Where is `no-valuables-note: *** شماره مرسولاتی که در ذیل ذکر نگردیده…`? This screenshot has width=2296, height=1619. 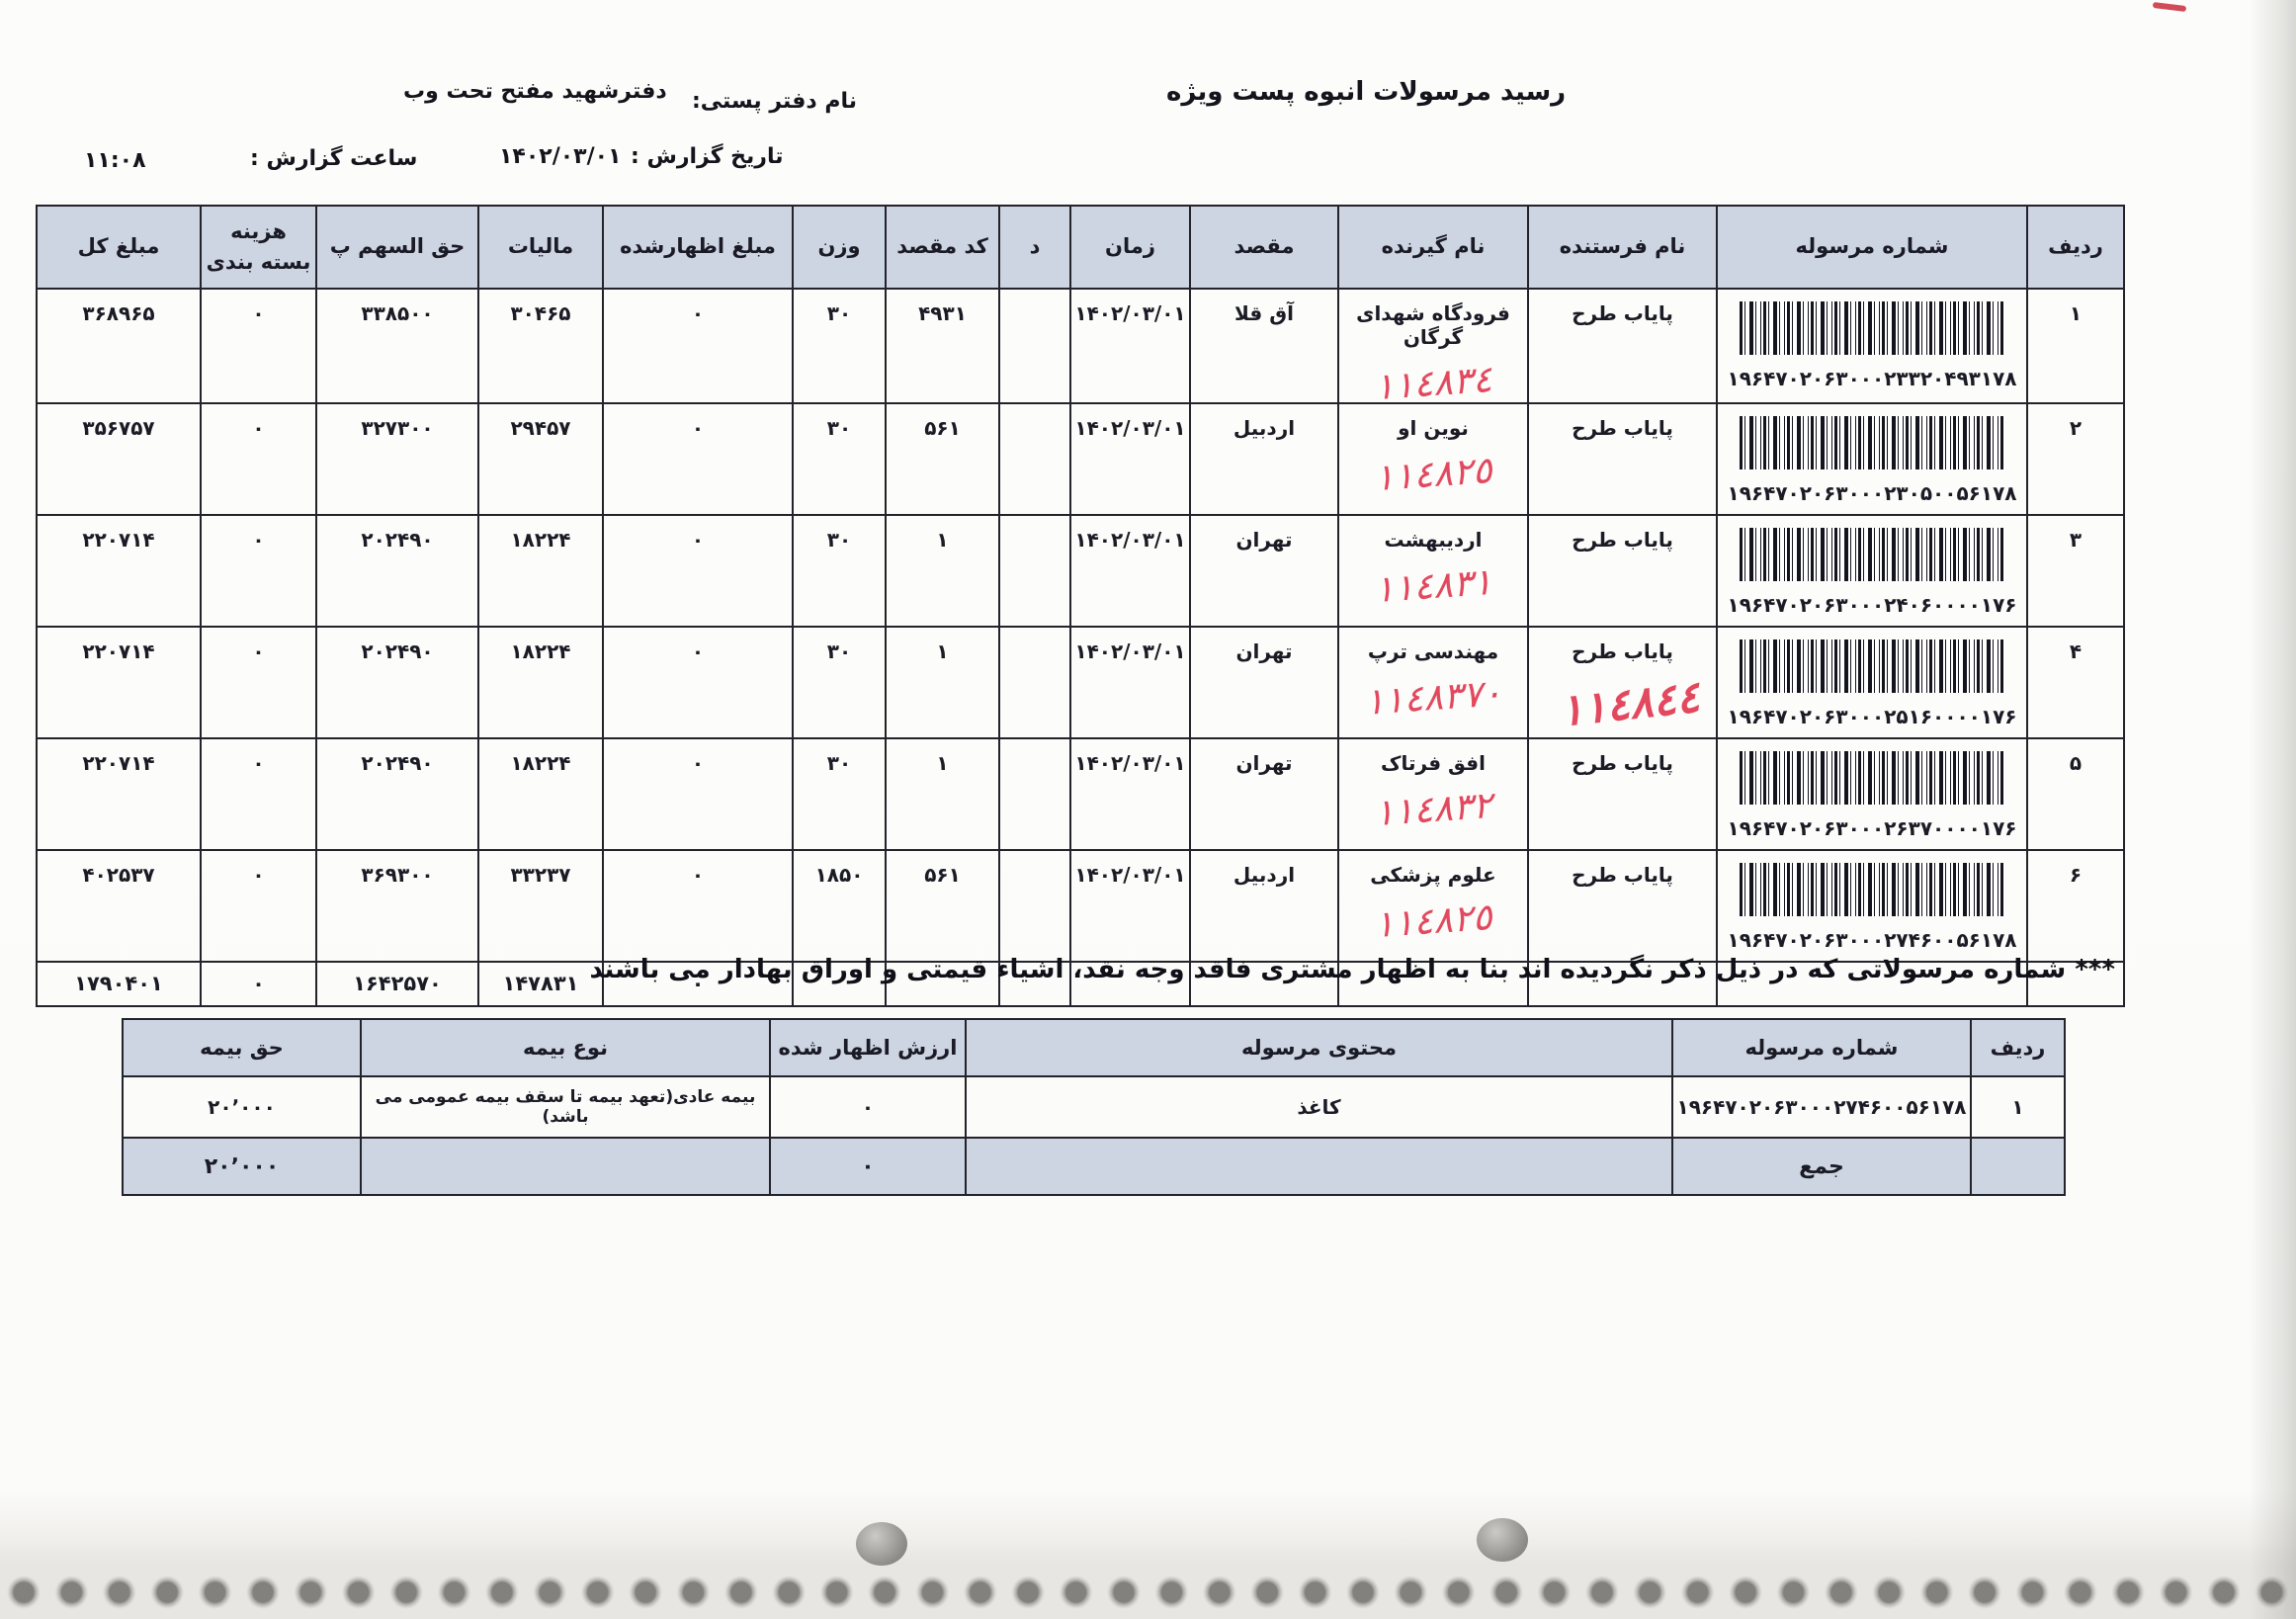
no-valuables-note: *** شماره مرسولاتی که در ذیل ذکر نگردیده… is located at coordinates (1352, 970).